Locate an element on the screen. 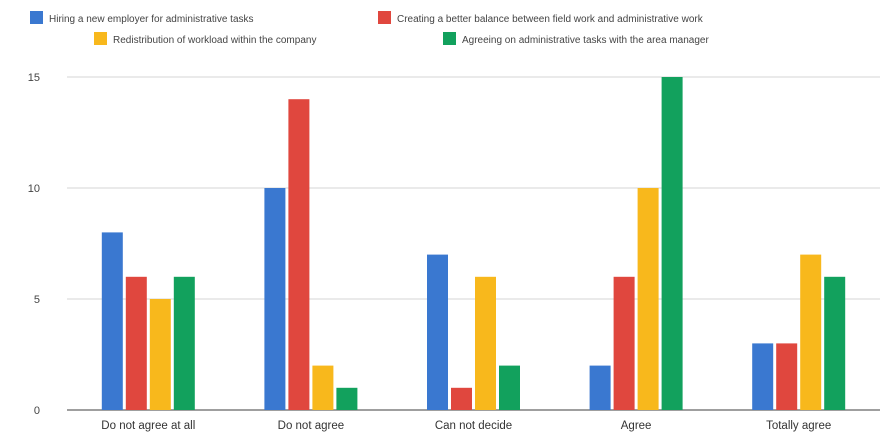  y-tick-label-0: 0 is located at coordinates (37, 411).